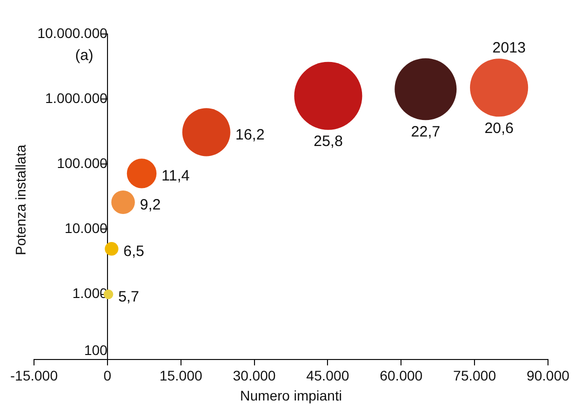 This screenshot has height=409, width=582. I want to click on annotation: 5,7, so click(129, 297).